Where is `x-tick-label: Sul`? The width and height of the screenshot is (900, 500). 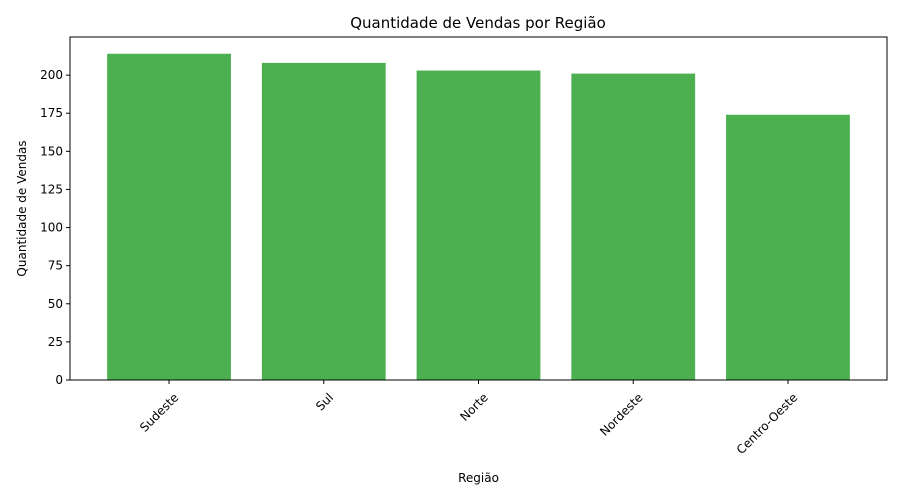
x-tick-label: Sul is located at coordinates (324, 401).